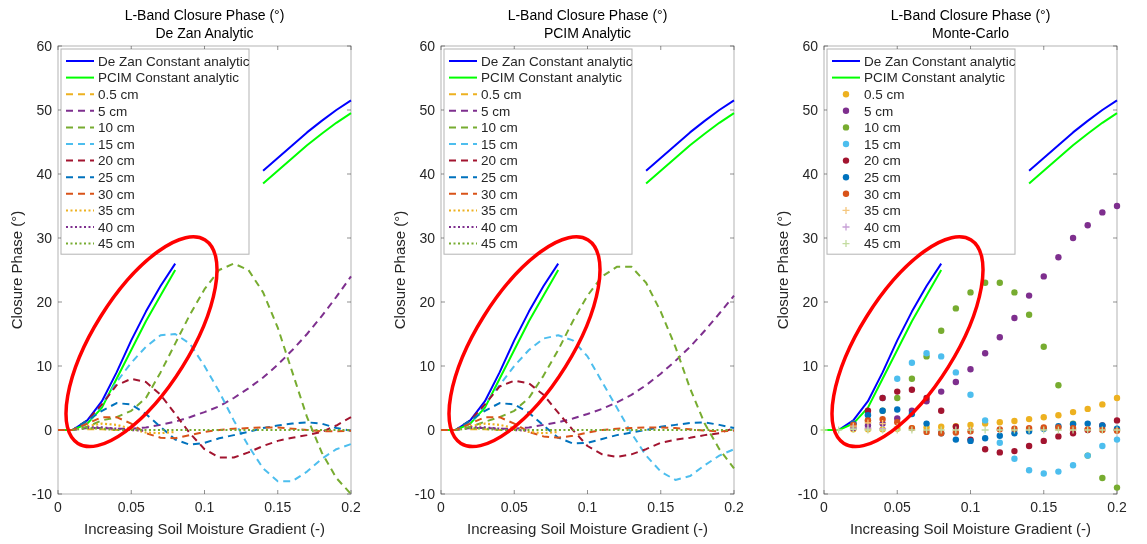 This screenshot has height=544, width=1147. What do you see at coordinates (204, 33) in the screenshot?
I see `chart-subtitle: De Zan Analytic` at bounding box center [204, 33].